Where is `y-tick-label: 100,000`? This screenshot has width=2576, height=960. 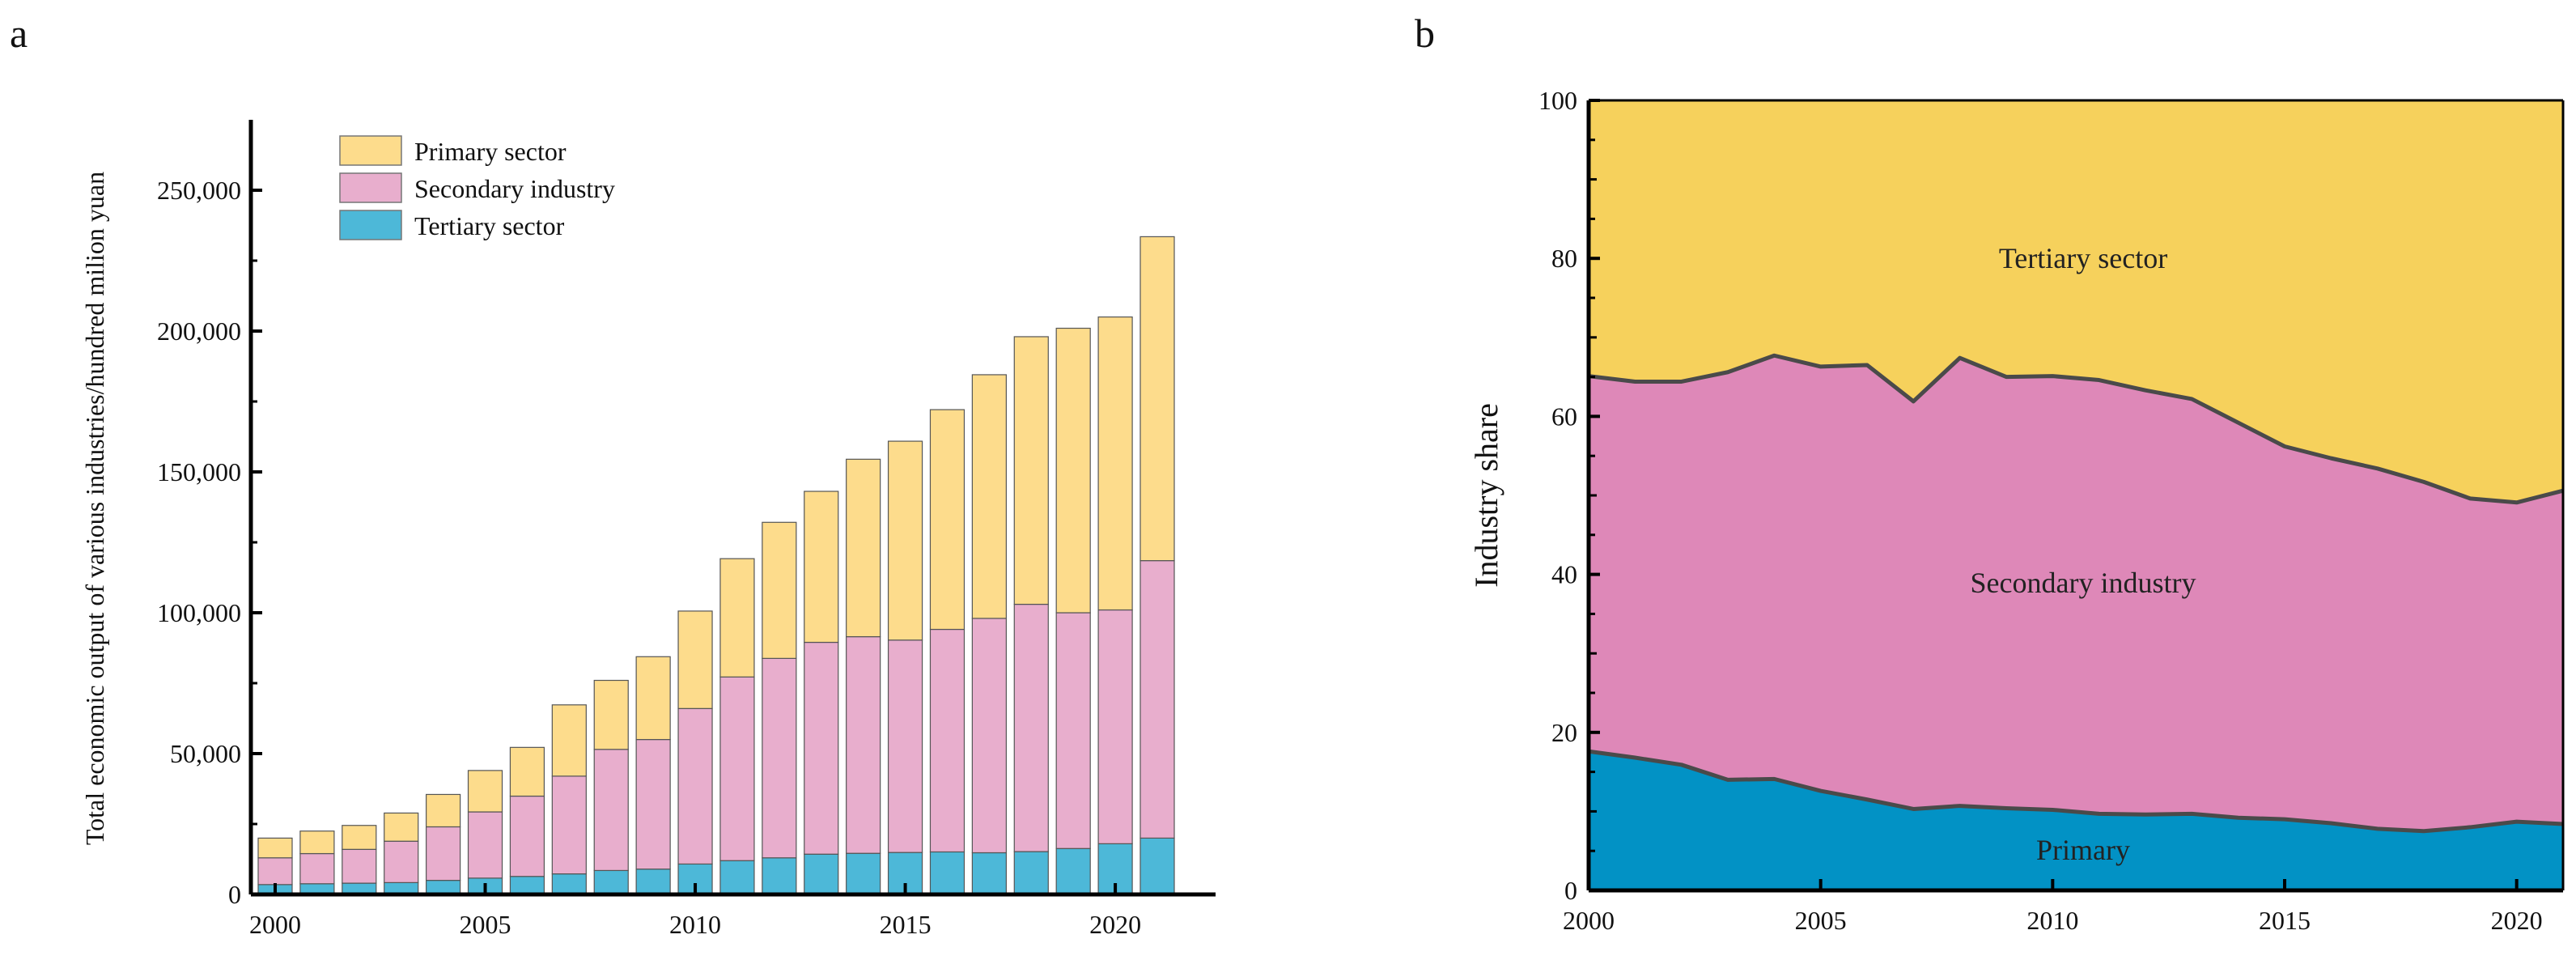 y-tick-label: 100,000 is located at coordinates (199, 612).